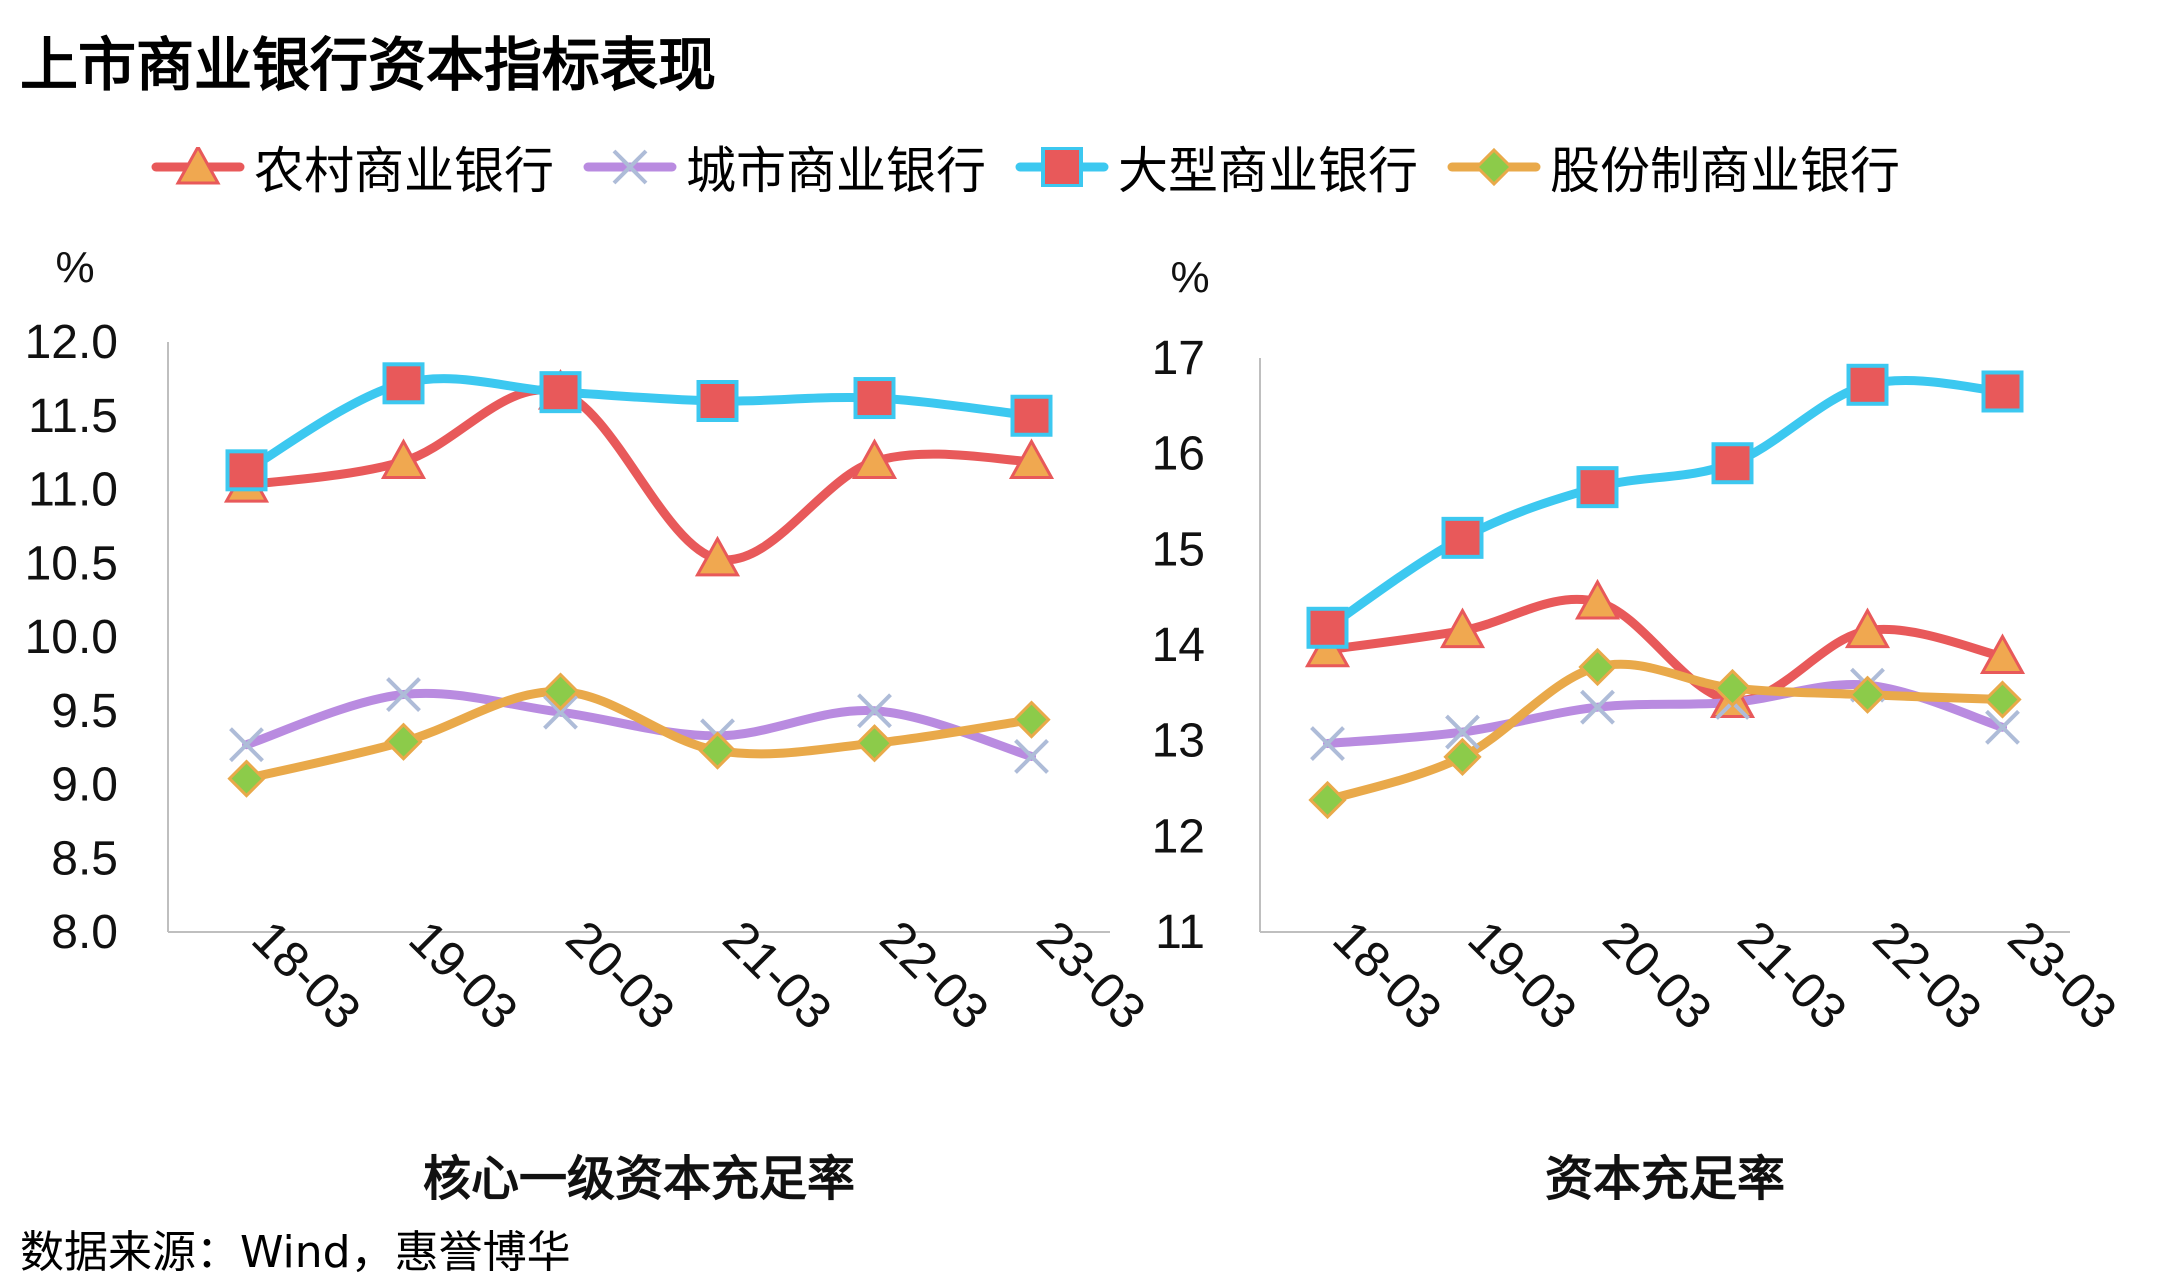  I want to click on chart-title: 上市商业银行资本指标表现, so click(368, 65).